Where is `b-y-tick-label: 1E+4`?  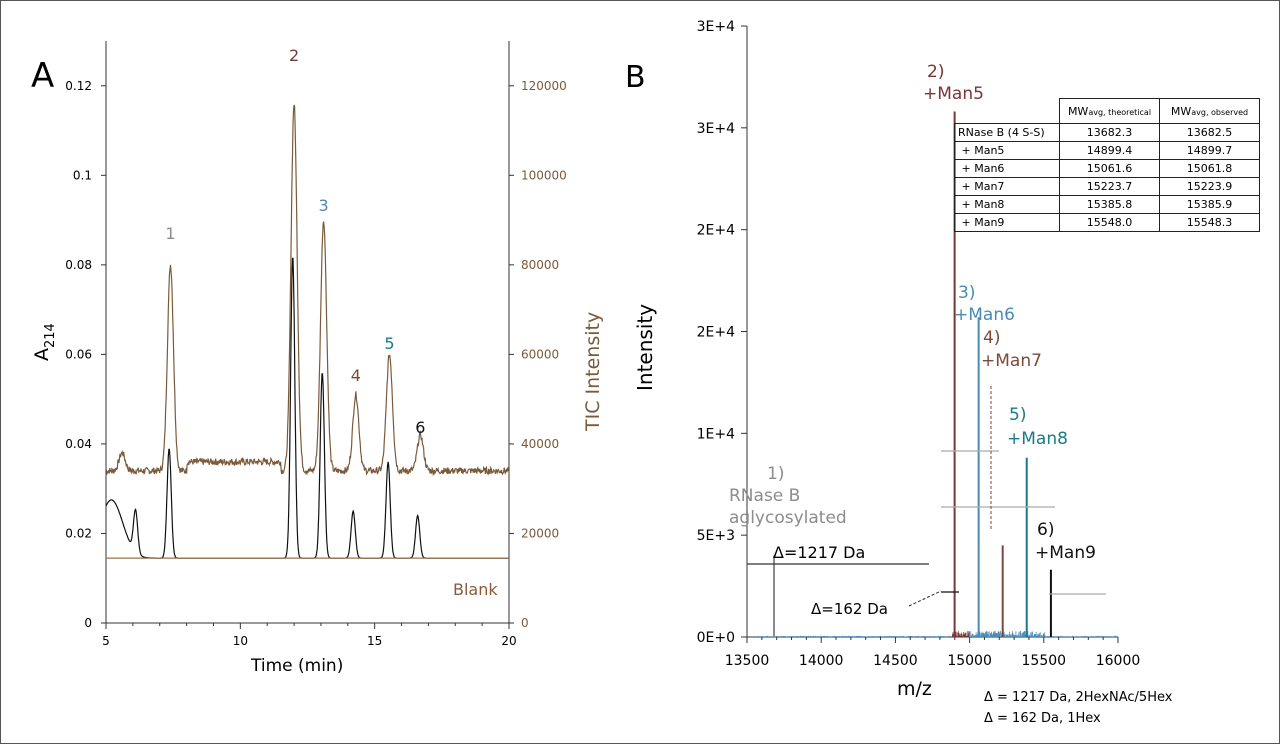
b-y-tick-label: 1E+4 is located at coordinates (716, 434).